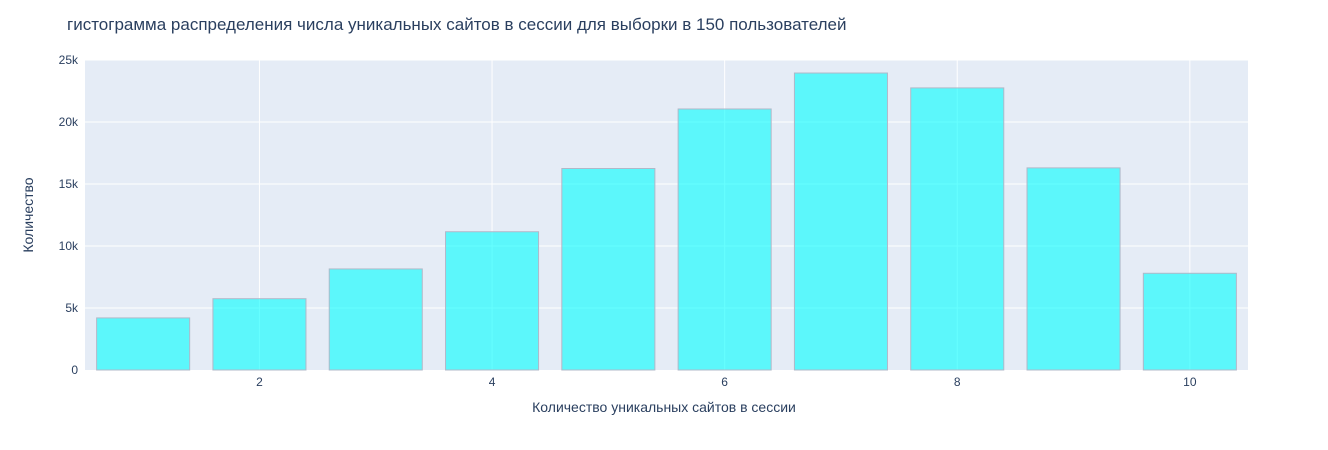 The height and width of the screenshot is (450, 1328). I want to click on x-axis-ticks: 2 4 6 8 10, so click(726, 382).